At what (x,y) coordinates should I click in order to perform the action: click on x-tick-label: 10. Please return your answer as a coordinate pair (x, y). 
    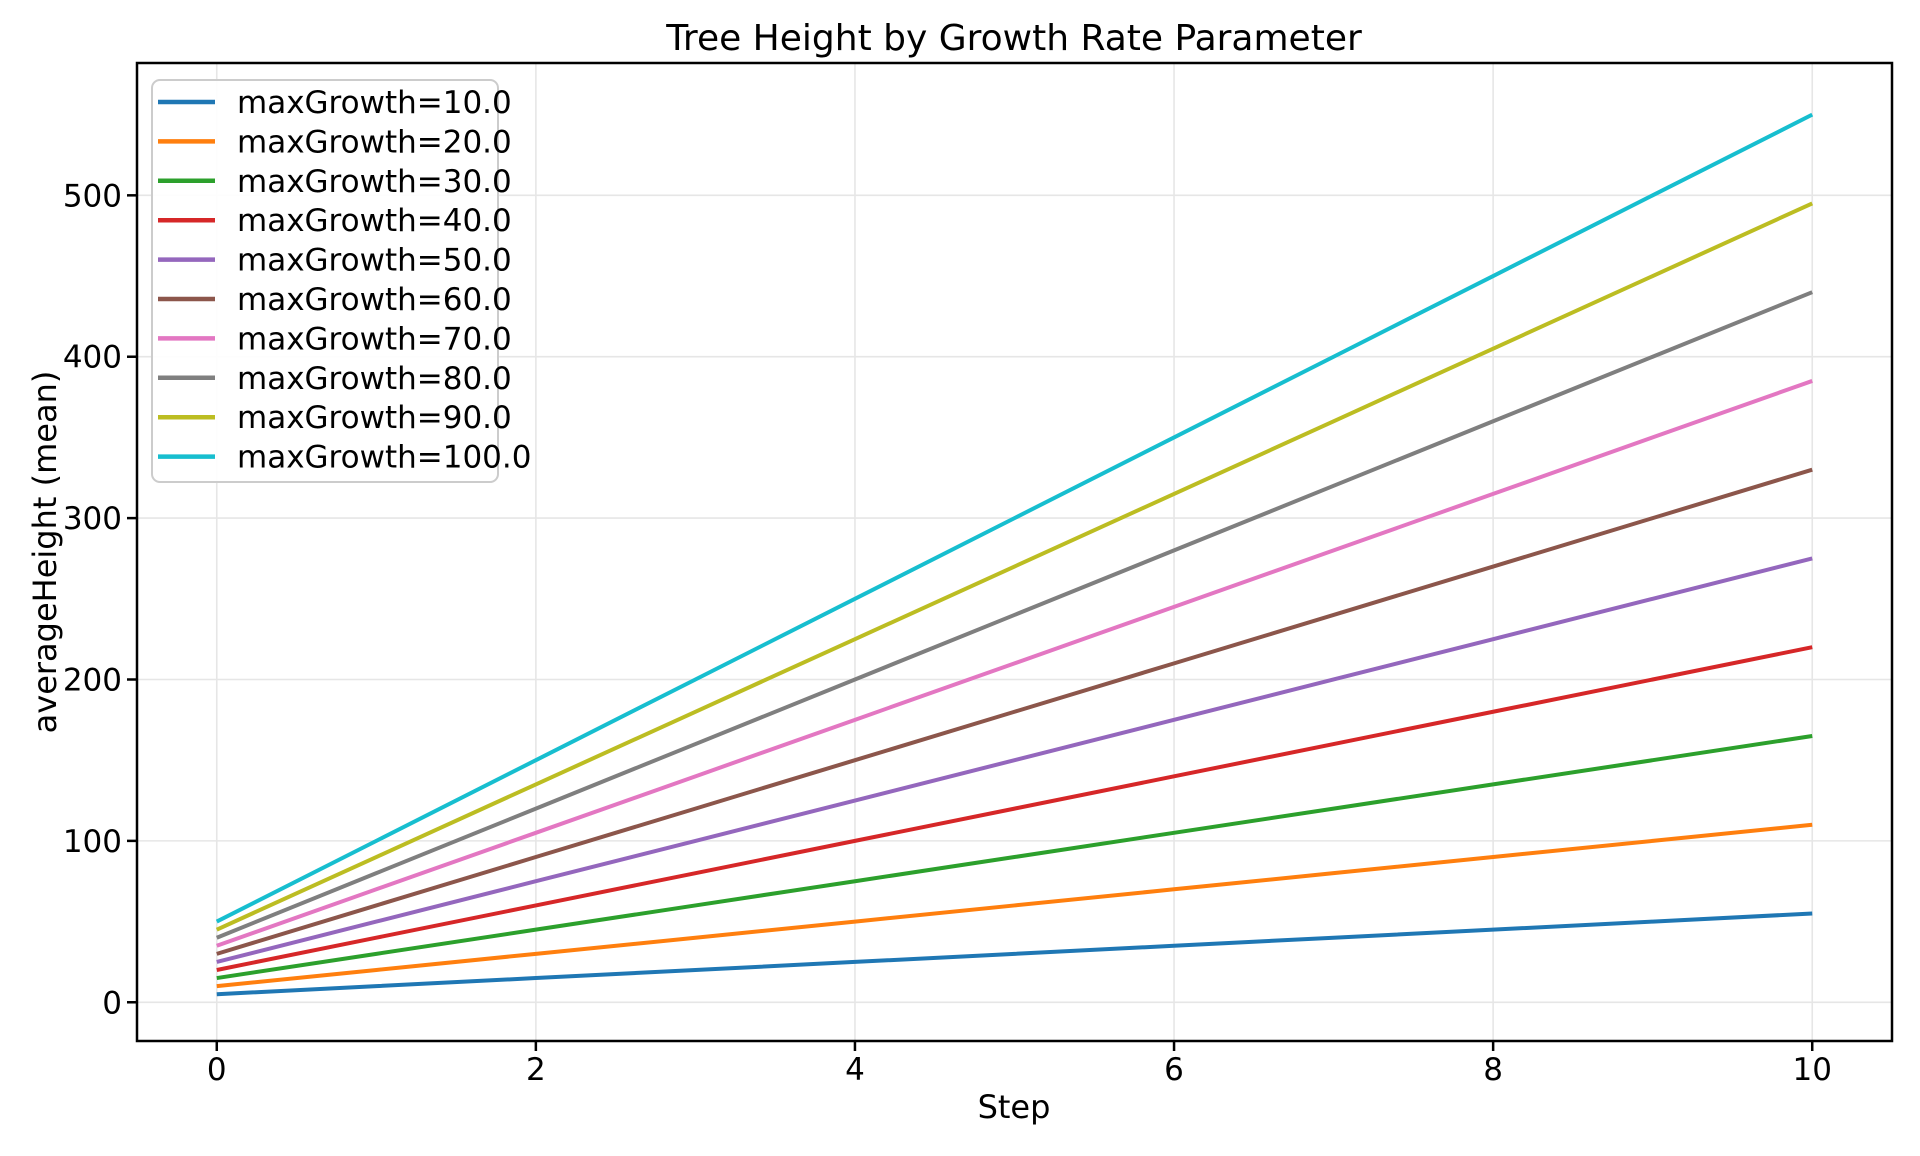
    Looking at the image, I should click on (1812, 1070).